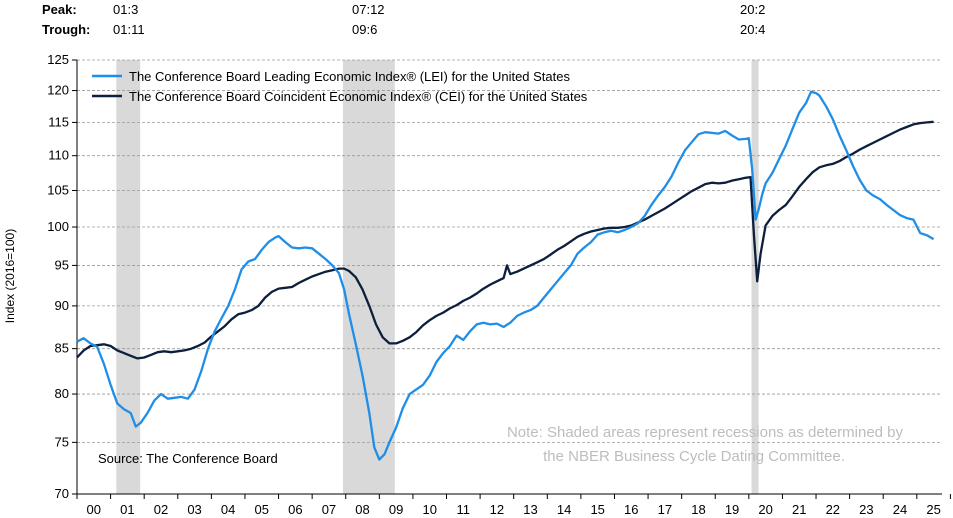  I want to click on recession-2-peak: 07:12, so click(368, 9).